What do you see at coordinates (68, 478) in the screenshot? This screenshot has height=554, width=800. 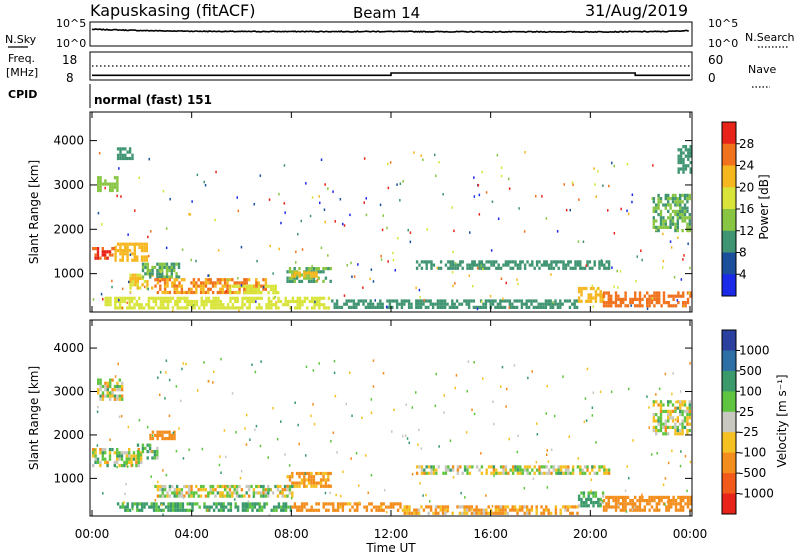 I see `y-tick-label: 1000` at bounding box center [68, 478].